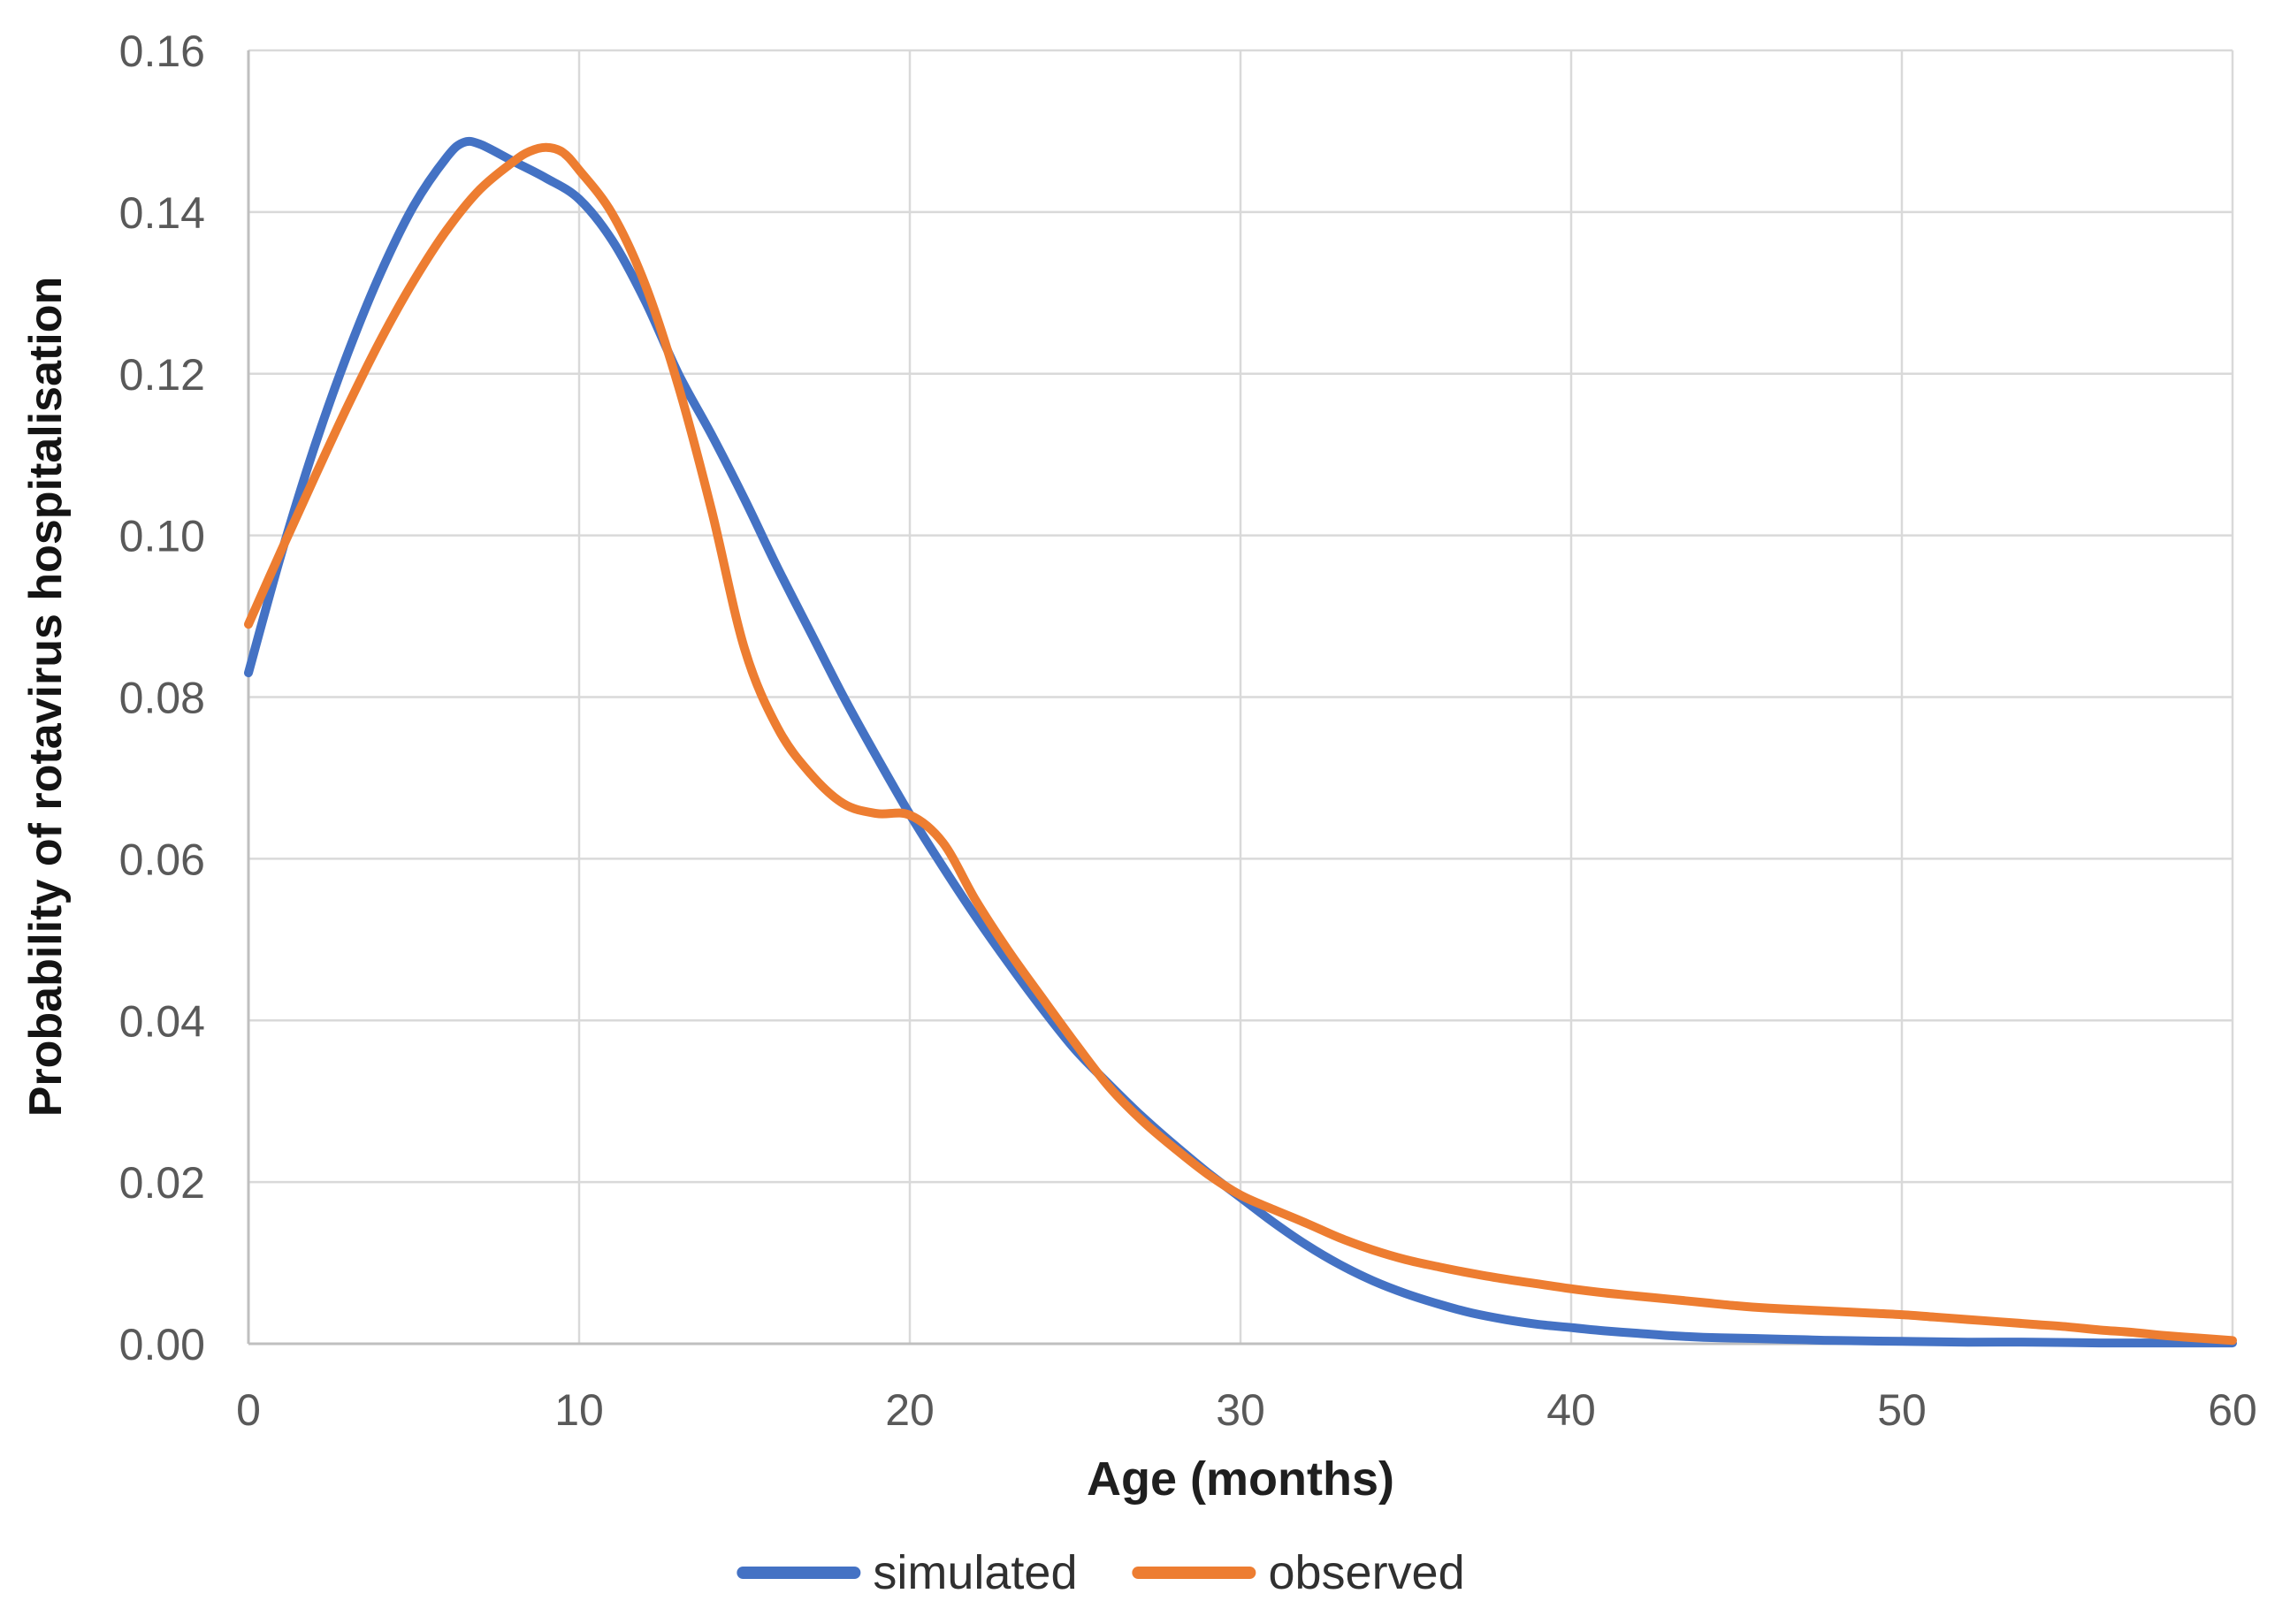 This screenshot has height=1624, width=2290. What do you see at coordinates (976, 1572) in the screenshot?
I see `legend-label-simulated: simulated` at bounding box center [976, 1572].